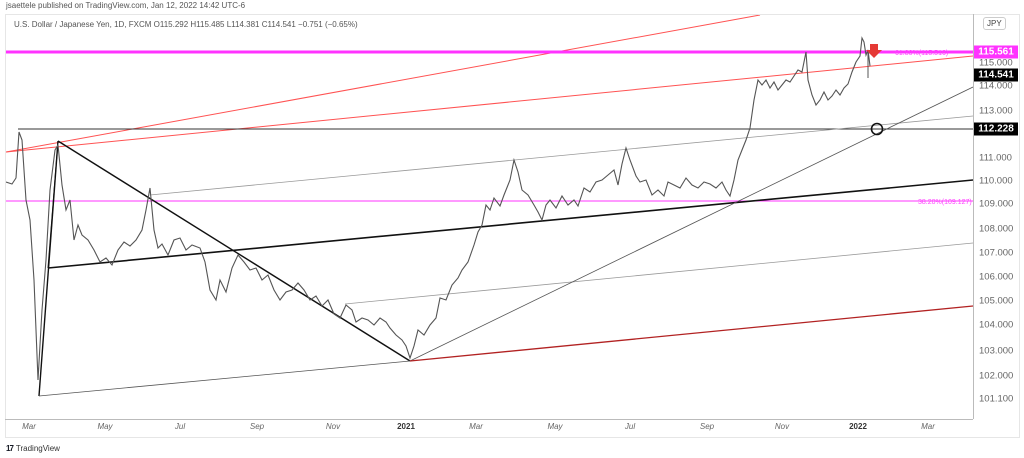 The width and height of the screenshot is (1024, 458). I want to click on price-tick-label: 103.000, so click(996, 351).